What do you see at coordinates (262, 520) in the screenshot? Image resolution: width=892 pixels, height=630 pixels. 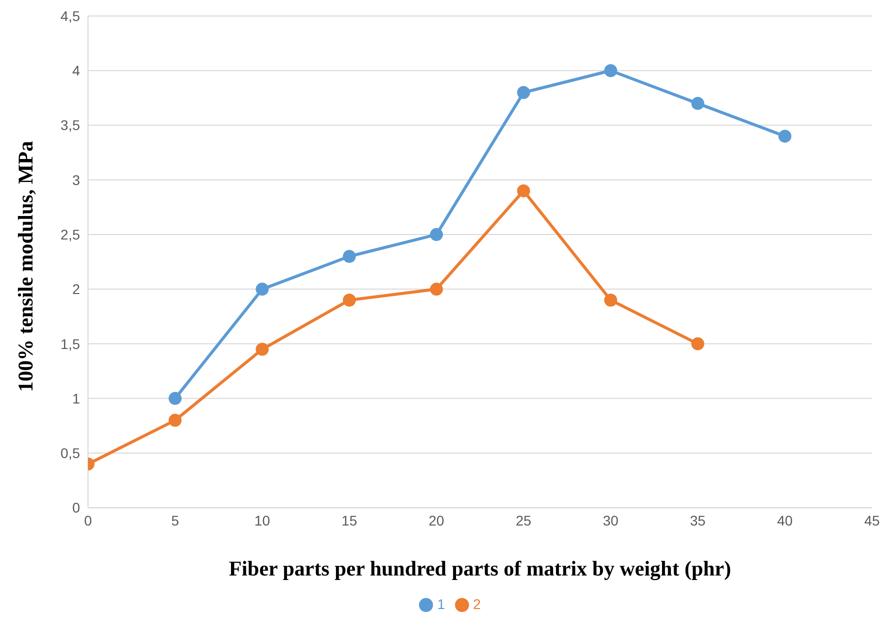 I see `x-tick-label: 10` at bounding box center [262, 520].